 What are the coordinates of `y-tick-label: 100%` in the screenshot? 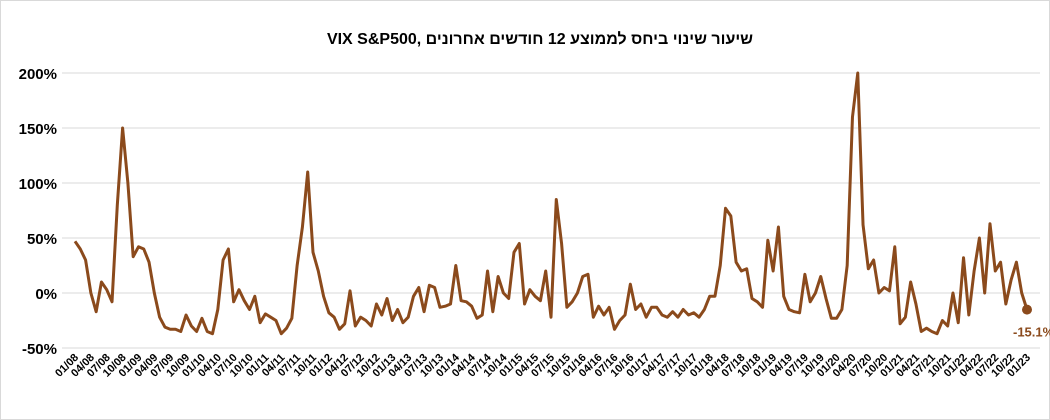 It's located at (38, 184).